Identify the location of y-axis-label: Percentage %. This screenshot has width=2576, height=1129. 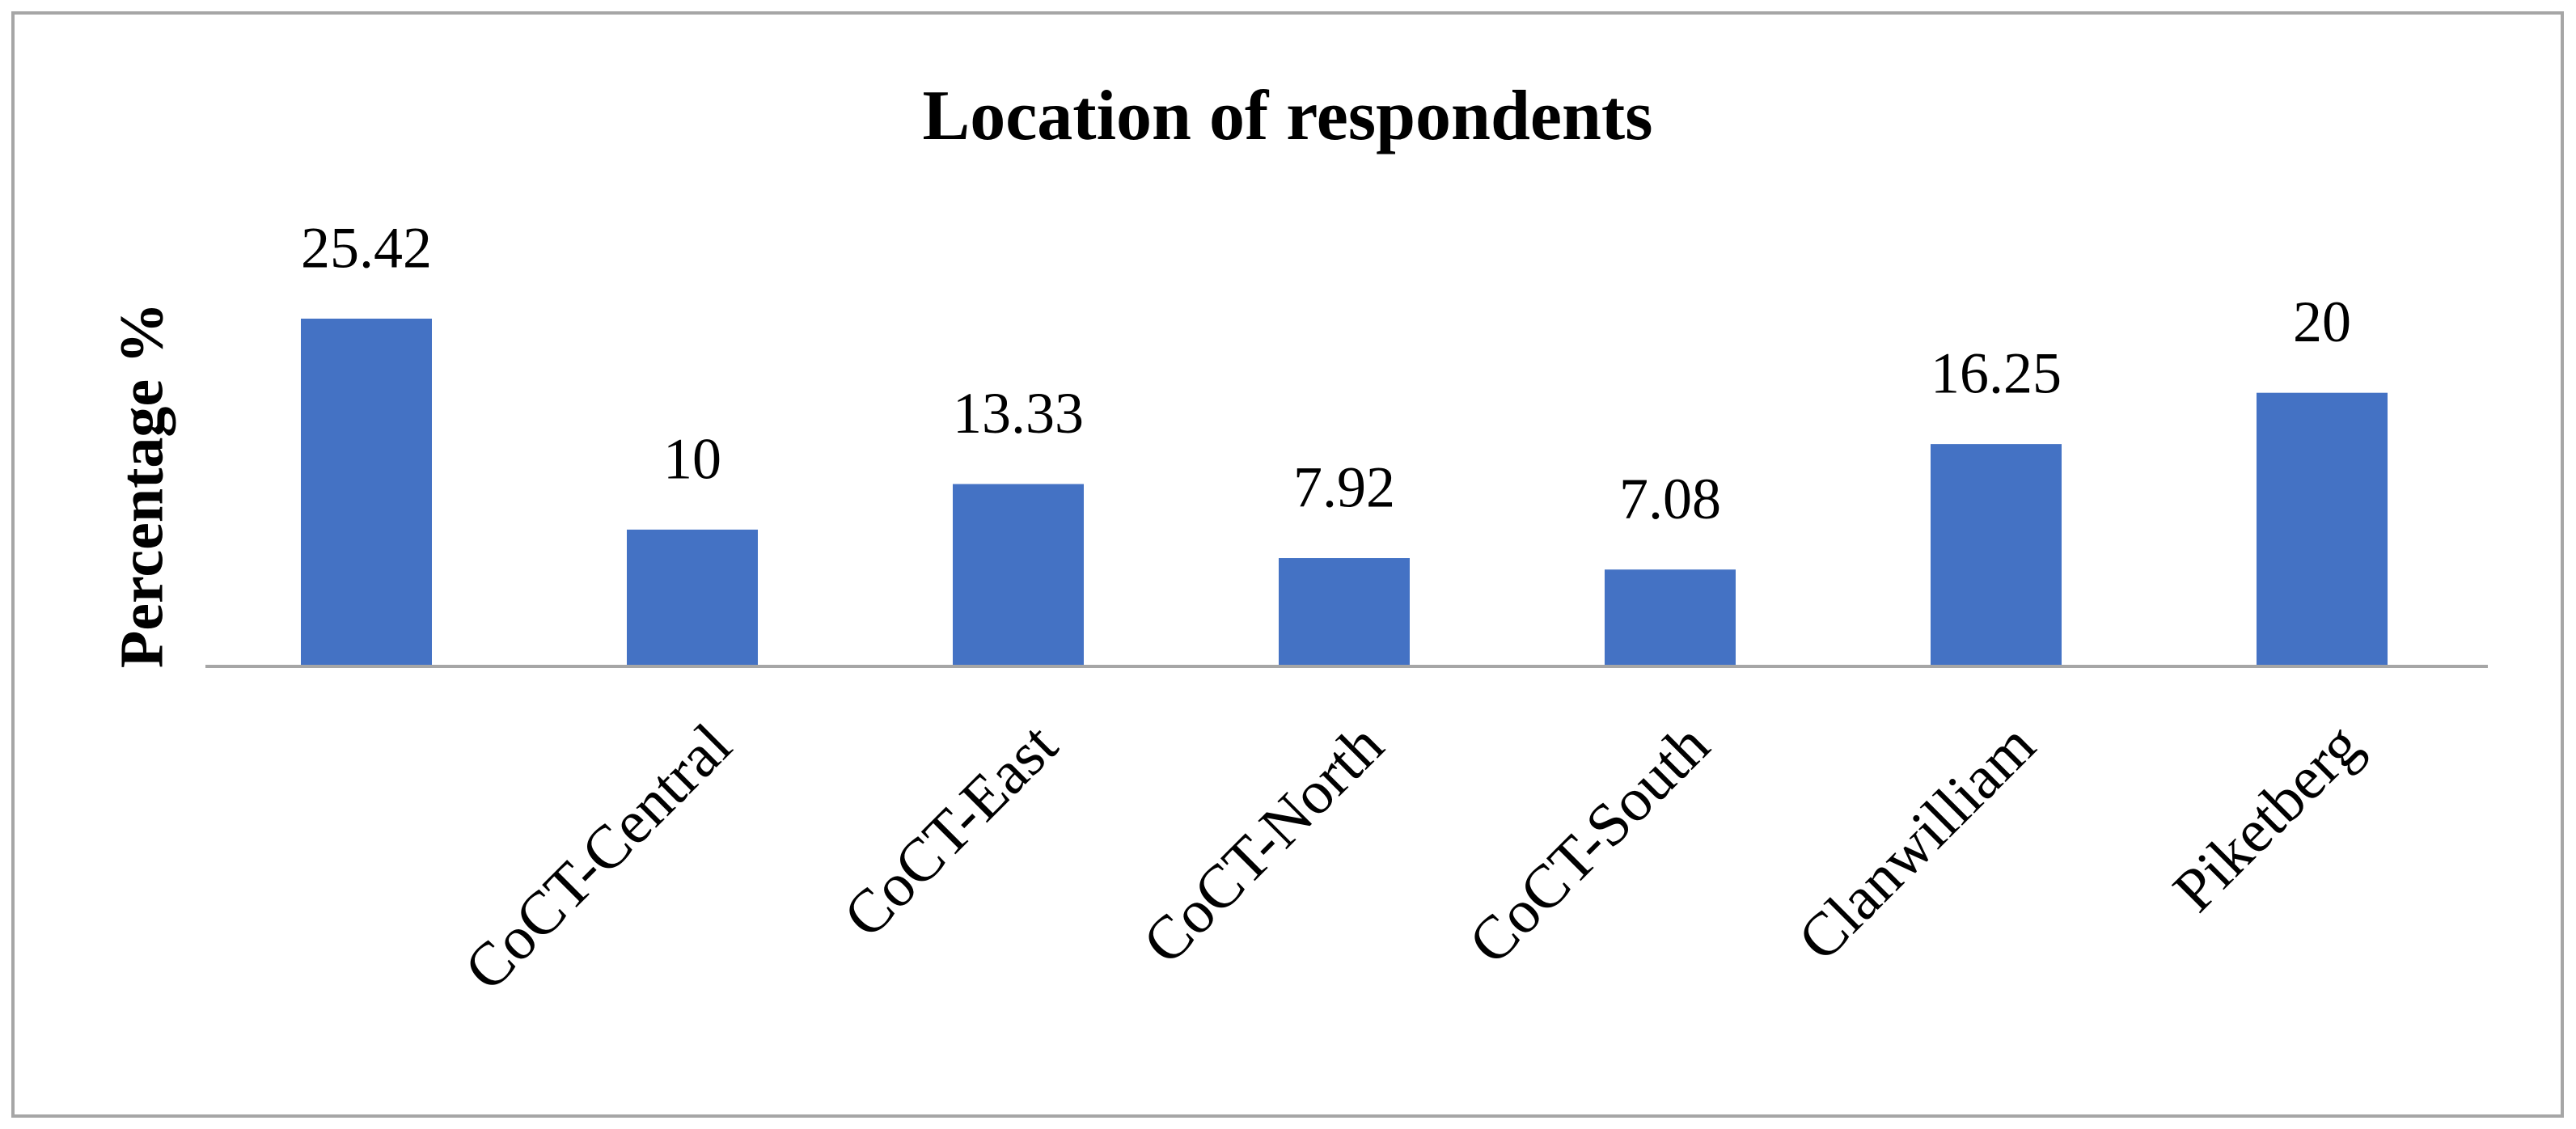
(142, 485).